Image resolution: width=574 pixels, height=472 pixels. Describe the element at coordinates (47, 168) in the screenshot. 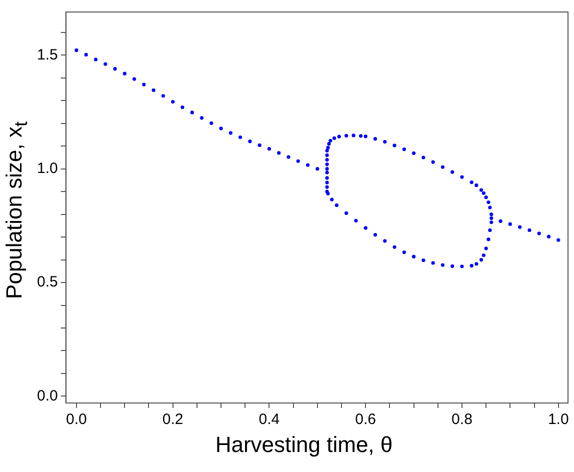

I see `y-tick-label: 1.0` at that location.